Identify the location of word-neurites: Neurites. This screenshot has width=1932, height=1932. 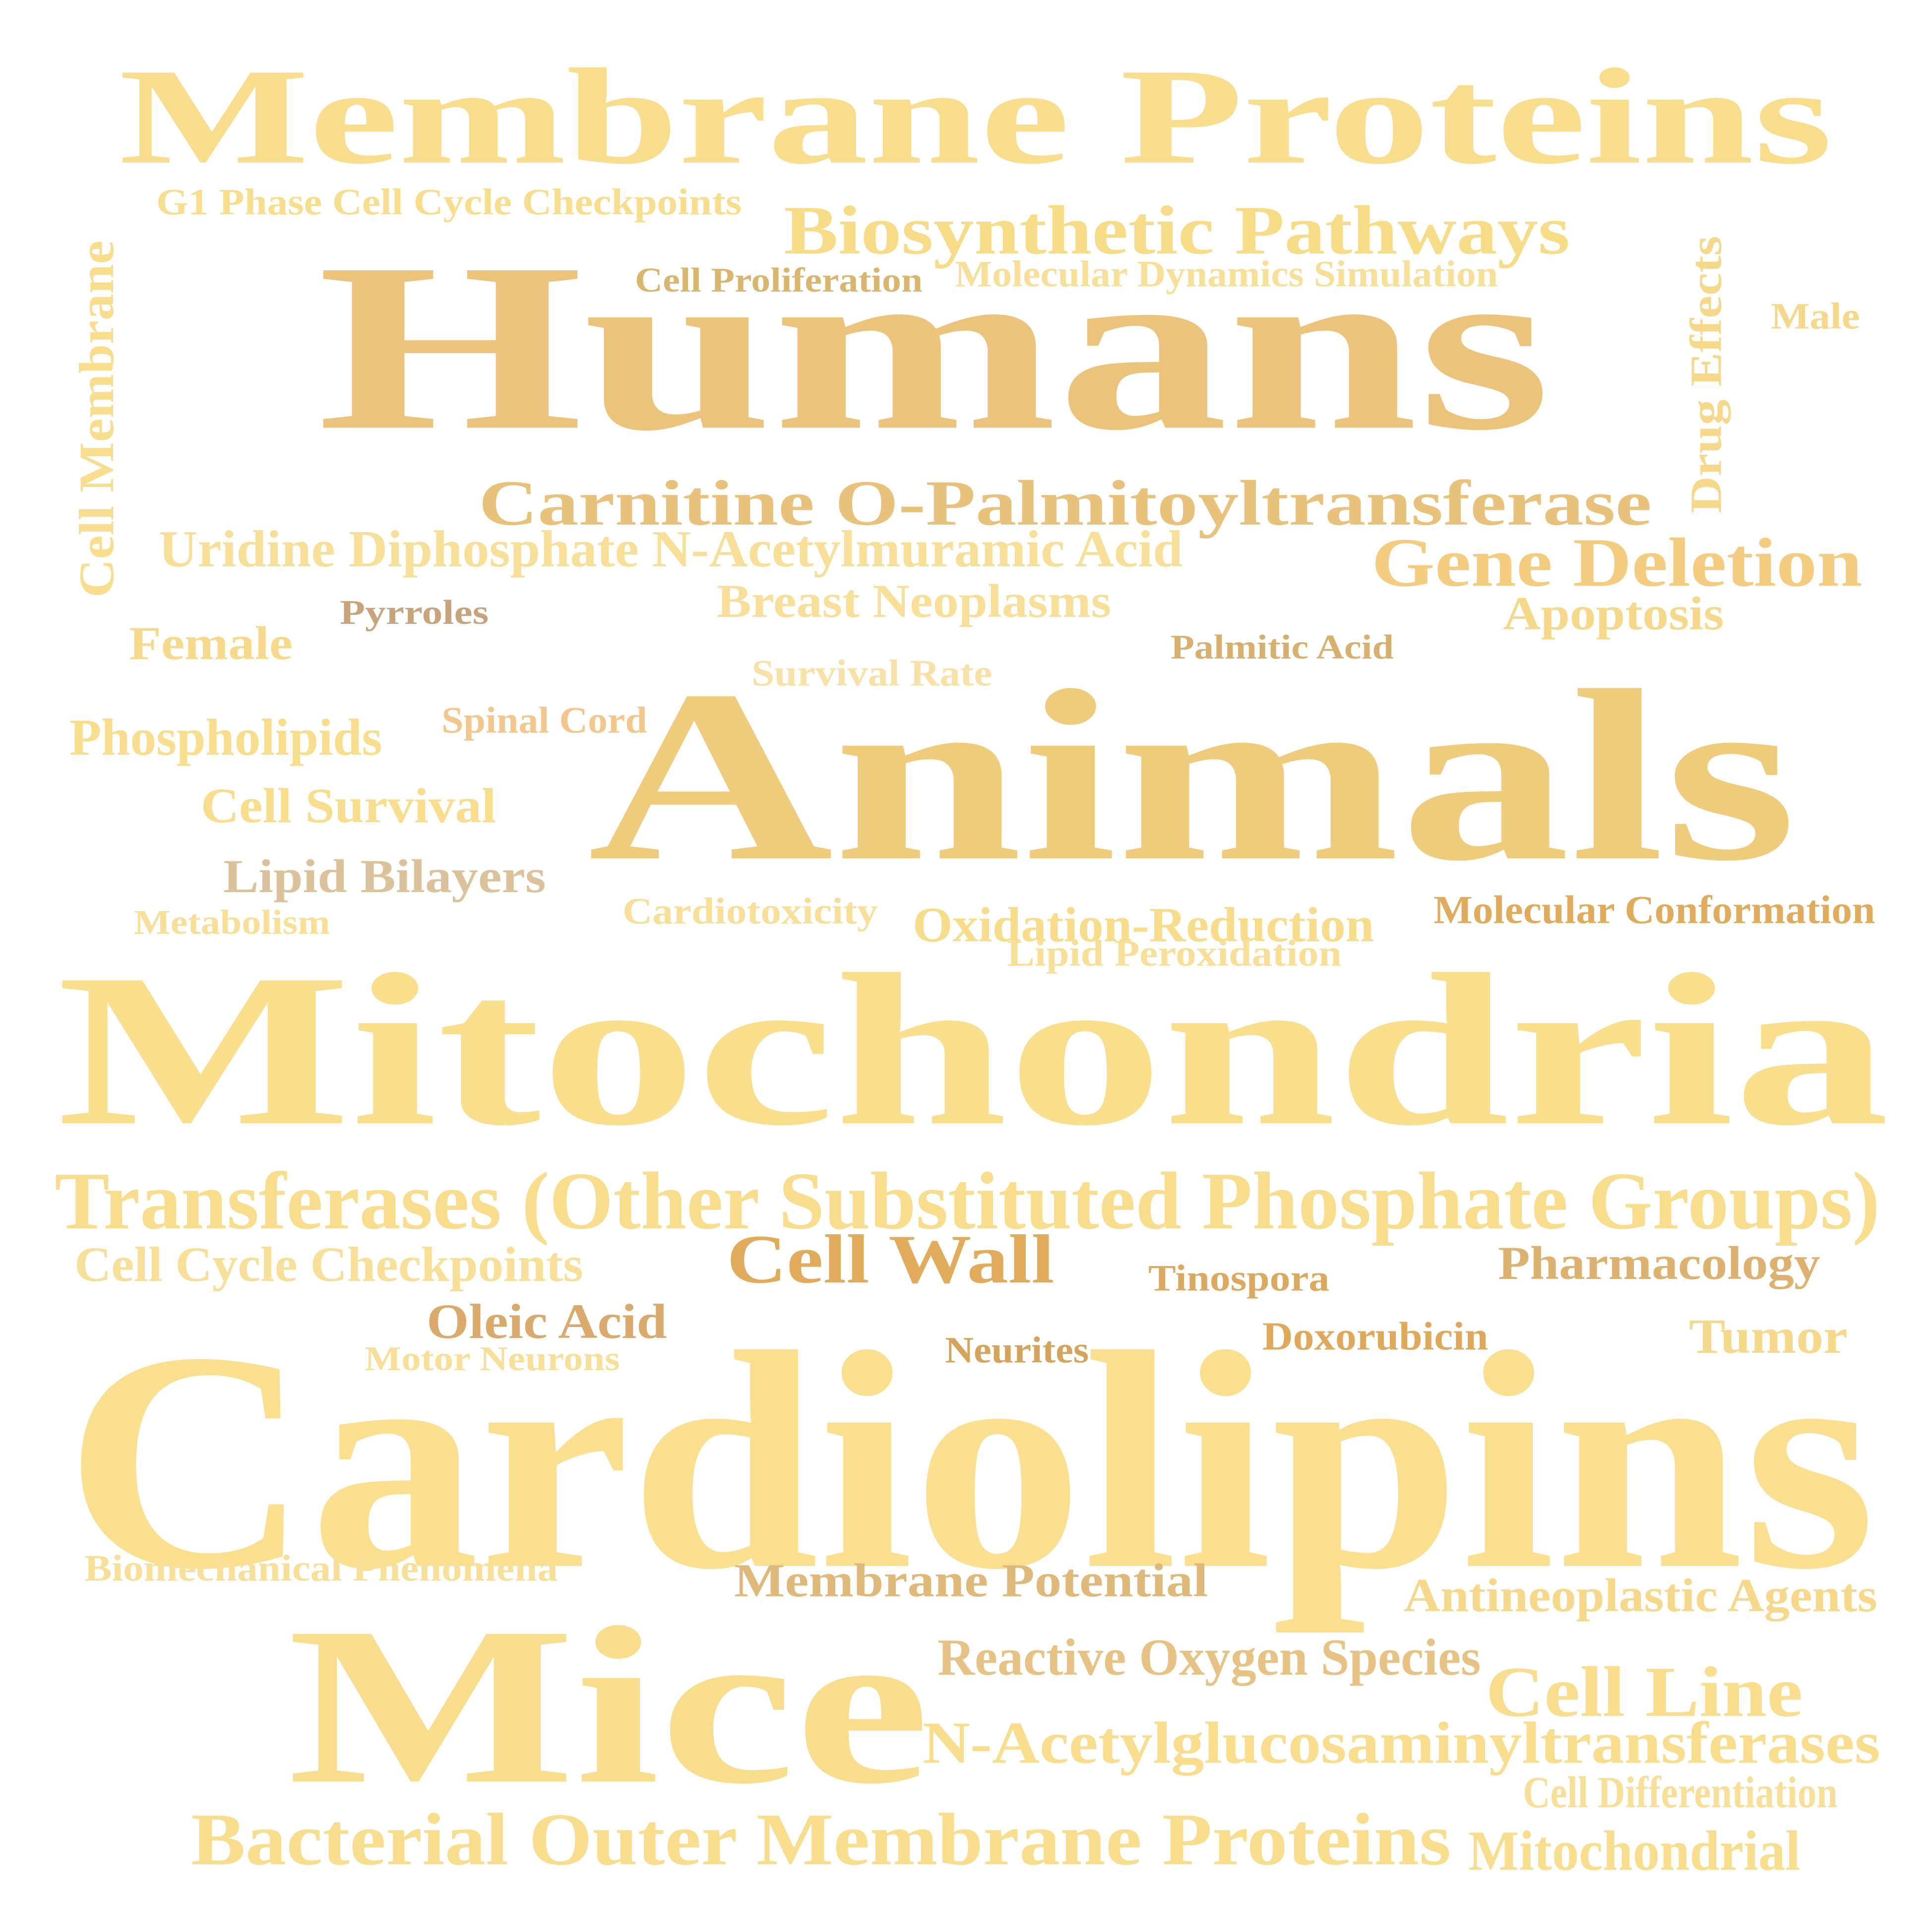
(1017, 1350).